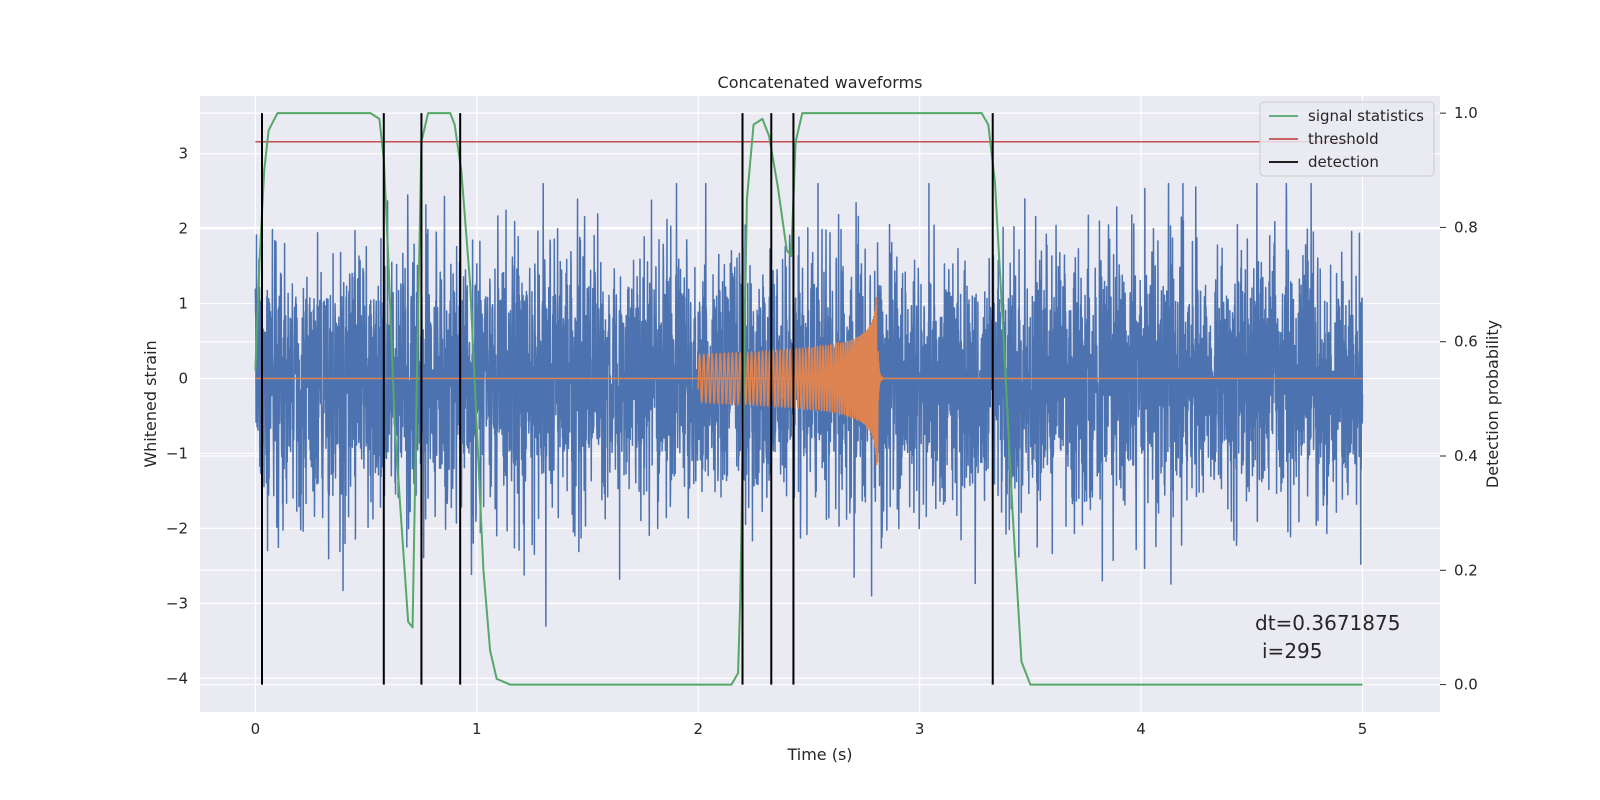 The height and width of the screenshot is (800, 1600). What do you see at coordinates (790, 381) in the screenshot?
I see `series-injected-waveform` at bounding box center [790, 381].